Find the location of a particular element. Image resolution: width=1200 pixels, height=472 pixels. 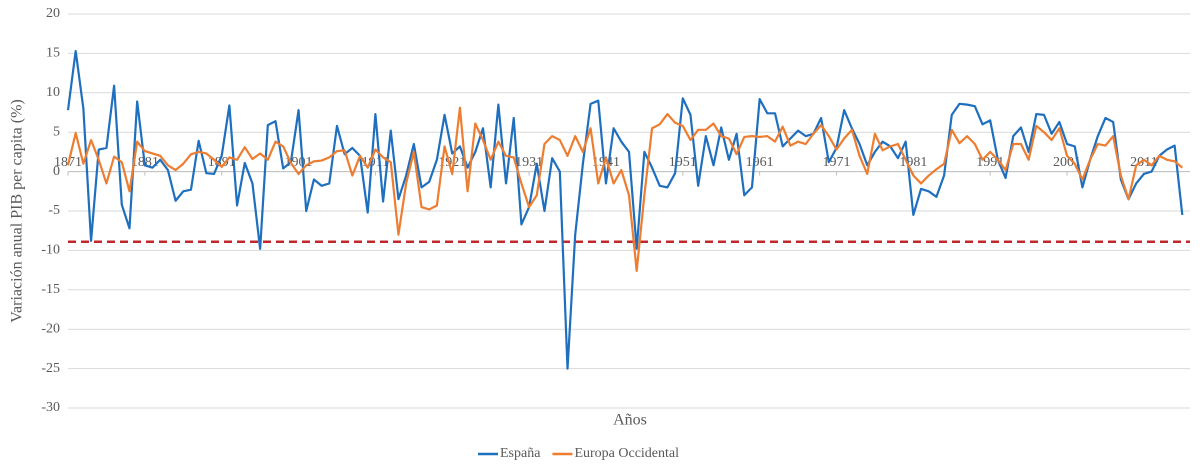

y-tick-label: 0 is located at coordinates (56, 171).